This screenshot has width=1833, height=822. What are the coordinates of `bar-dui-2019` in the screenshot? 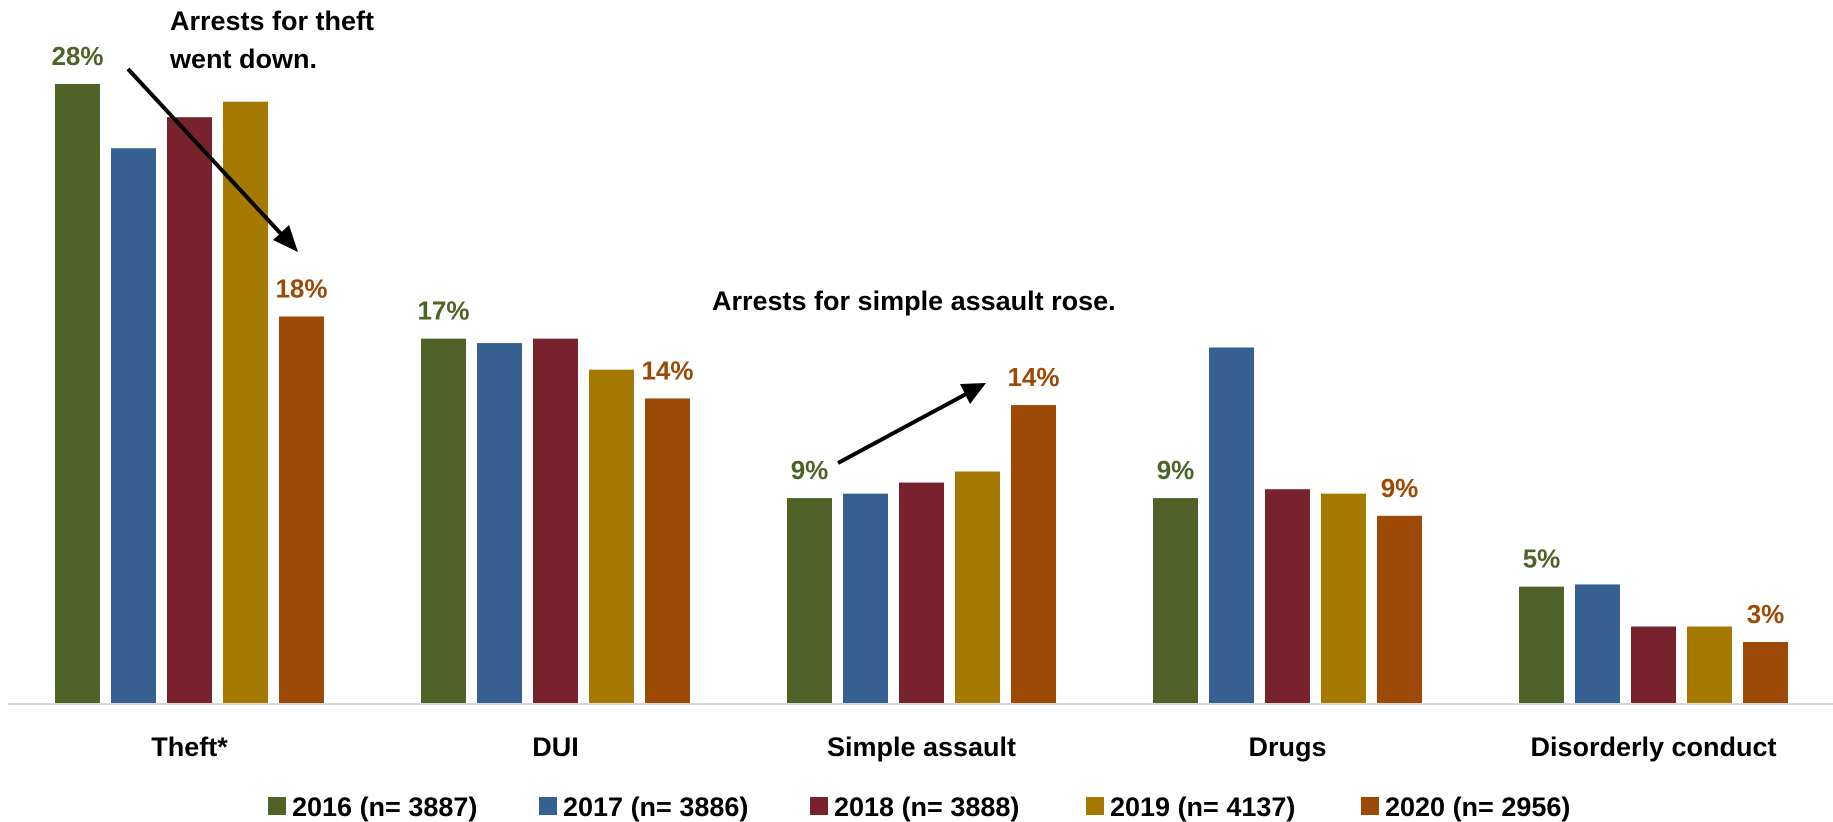 It's located at (611, 536).